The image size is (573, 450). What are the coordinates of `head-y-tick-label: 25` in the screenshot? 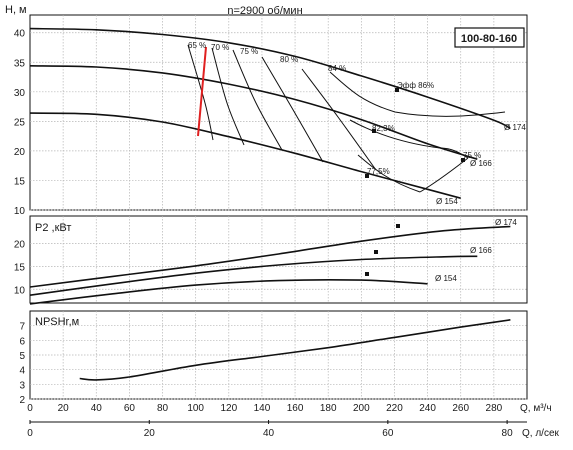 It's located at (20, 122).